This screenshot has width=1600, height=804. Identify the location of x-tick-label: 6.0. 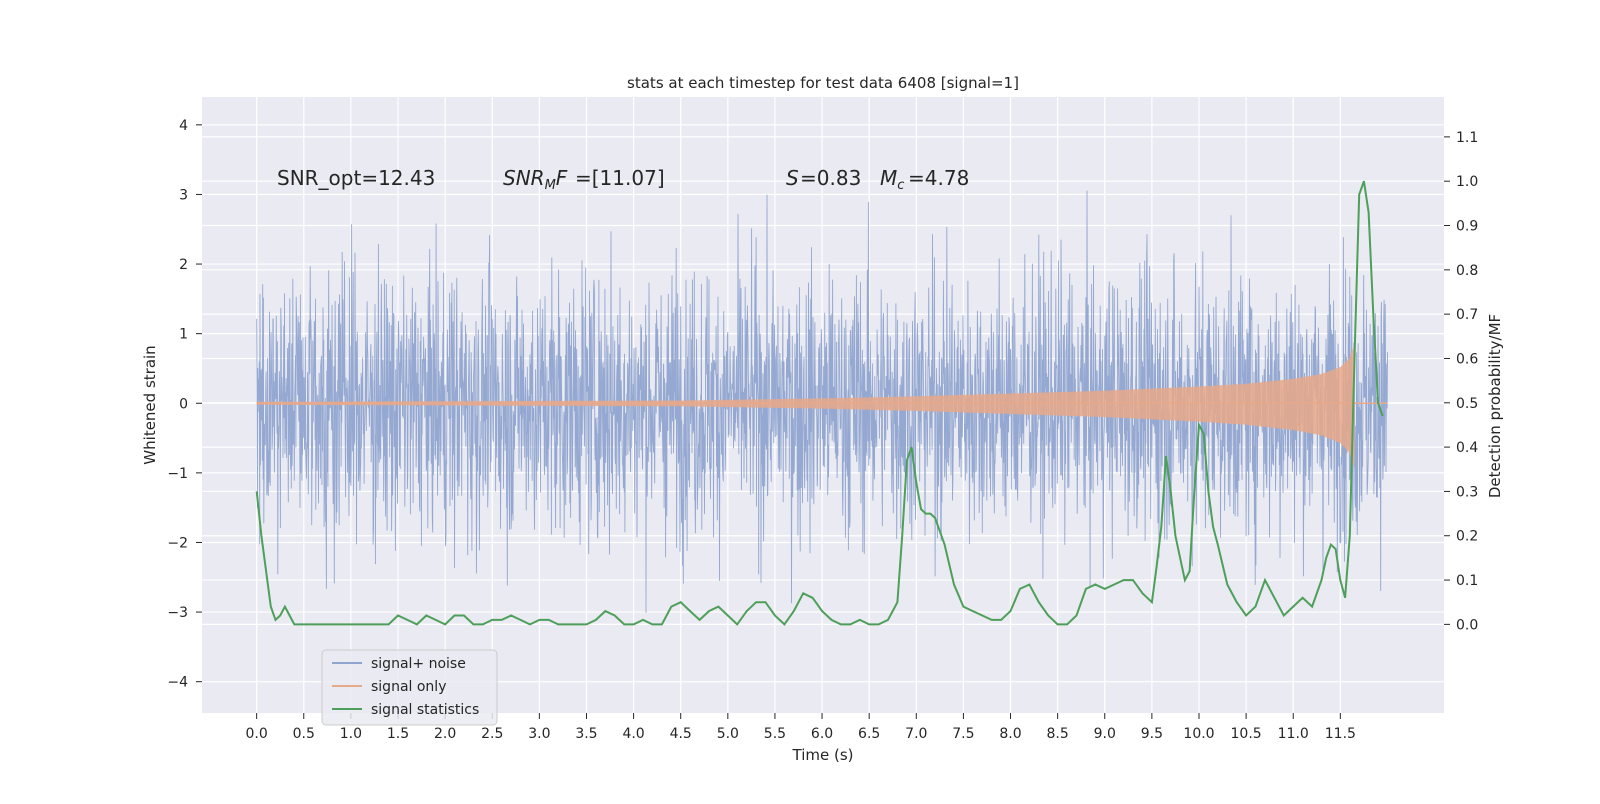
(822, 734).